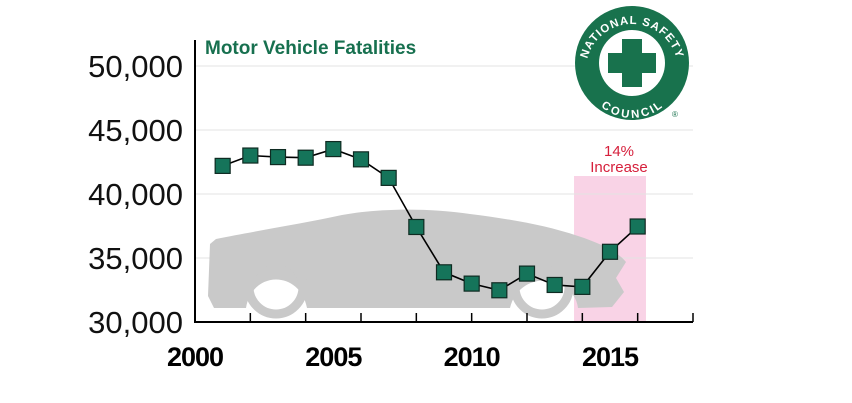 The height and width of the screenshot is (403, 852). Describe the element at coordinates (333, 357) in the screenshot. I see `x-tick-label: 2005` at that location.